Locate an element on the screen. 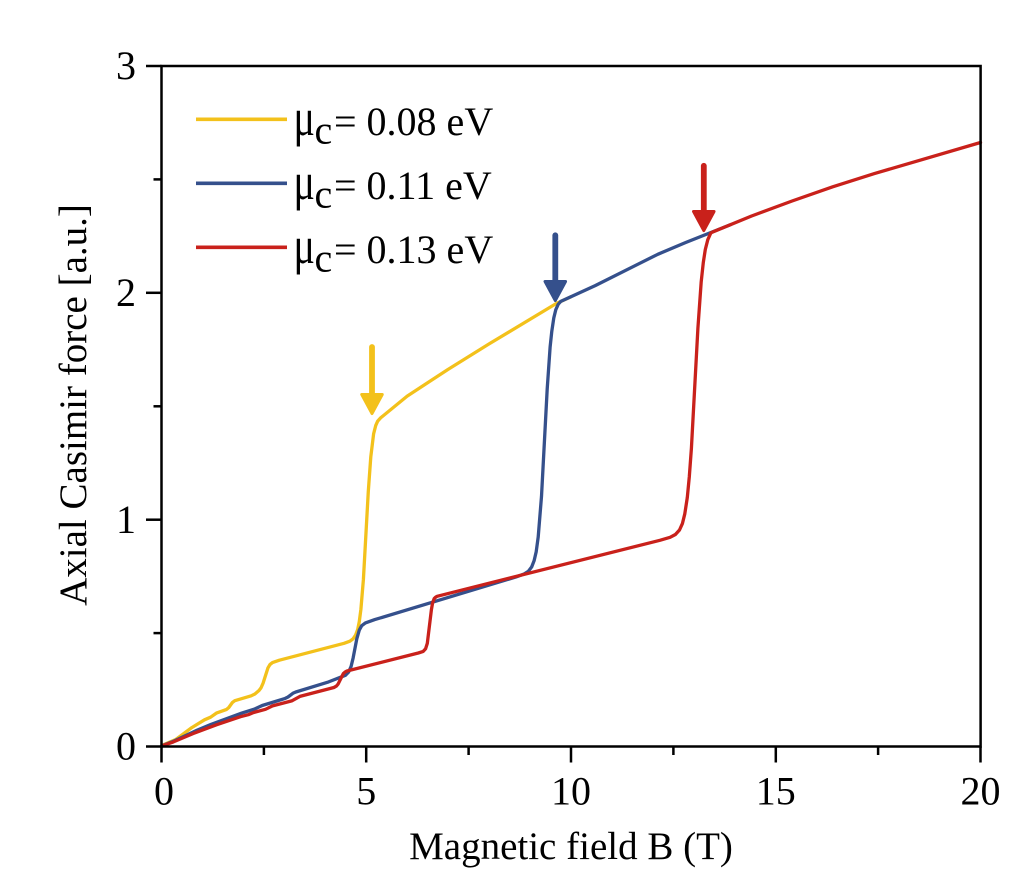 This screenshot has width=1024, height=886. svg-text: = 0.13 eV is located at coordinates (413, 249).